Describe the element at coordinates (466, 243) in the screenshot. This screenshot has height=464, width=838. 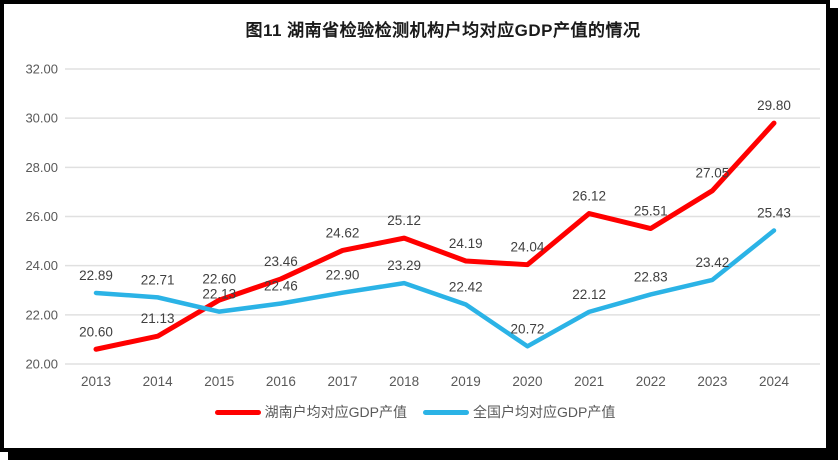
I see `data-label-series-0: 24.19` at that location.